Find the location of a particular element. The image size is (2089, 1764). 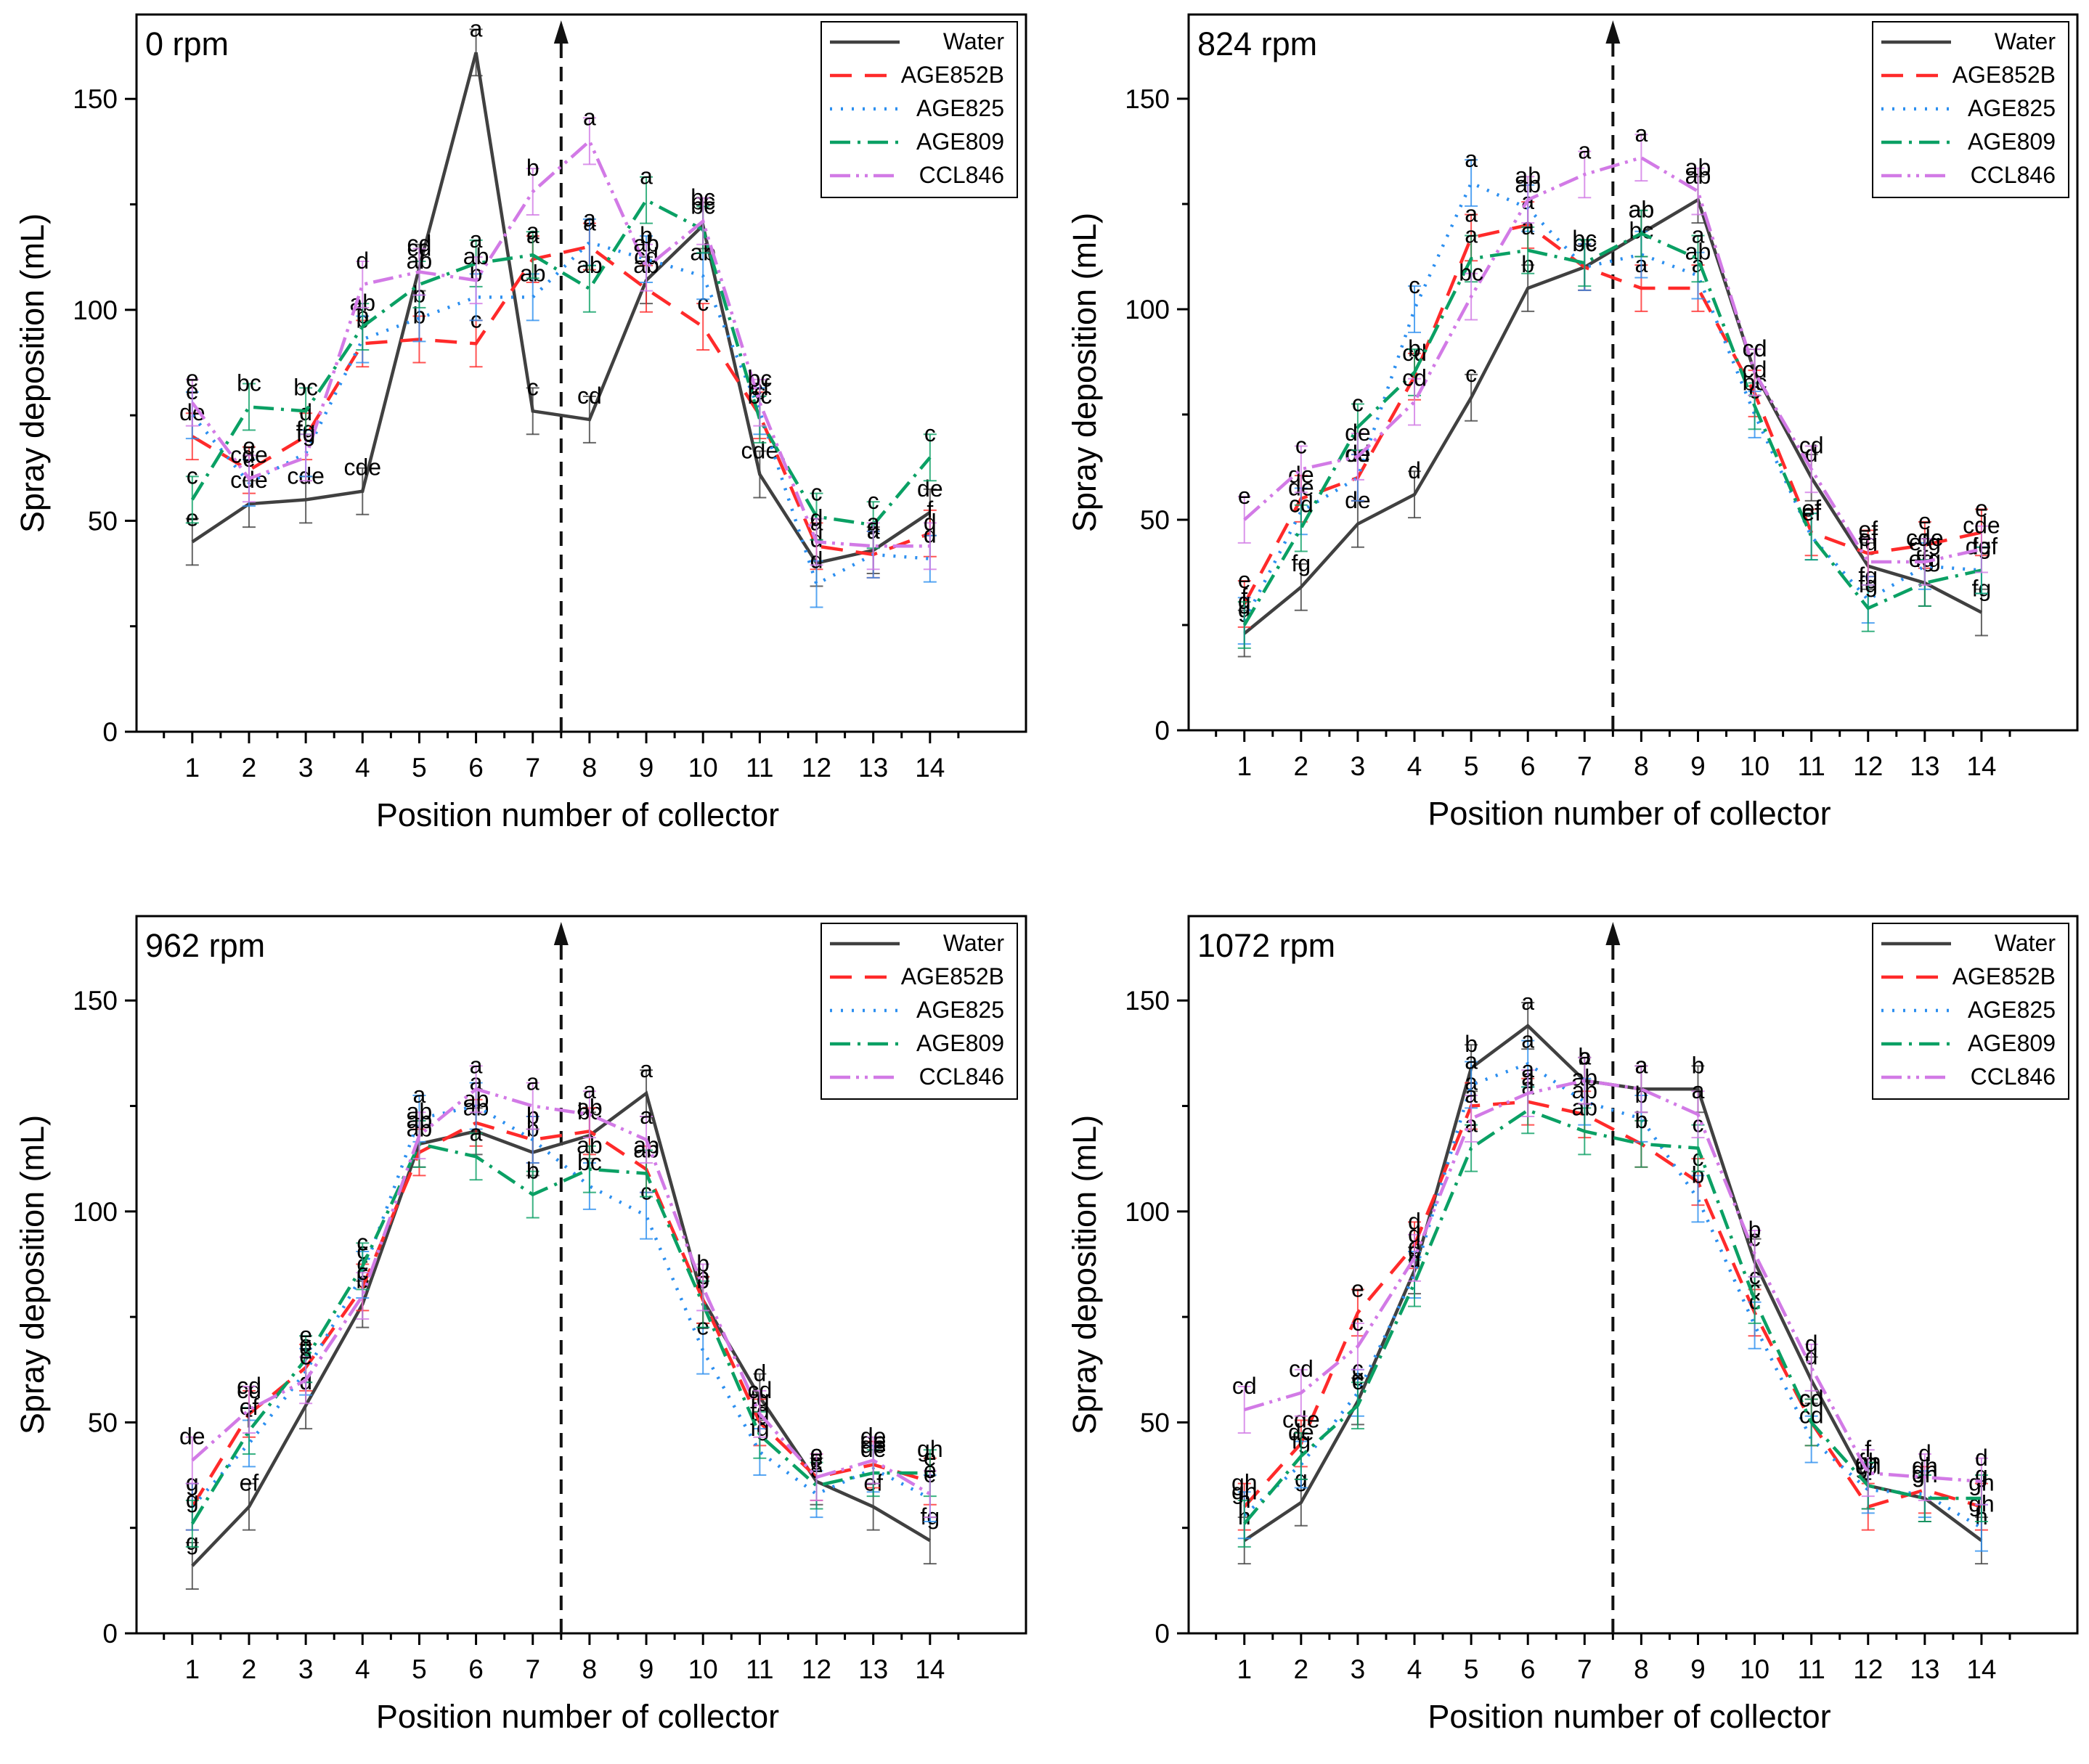

data-label: cde is located at coordinates (1925, 538).